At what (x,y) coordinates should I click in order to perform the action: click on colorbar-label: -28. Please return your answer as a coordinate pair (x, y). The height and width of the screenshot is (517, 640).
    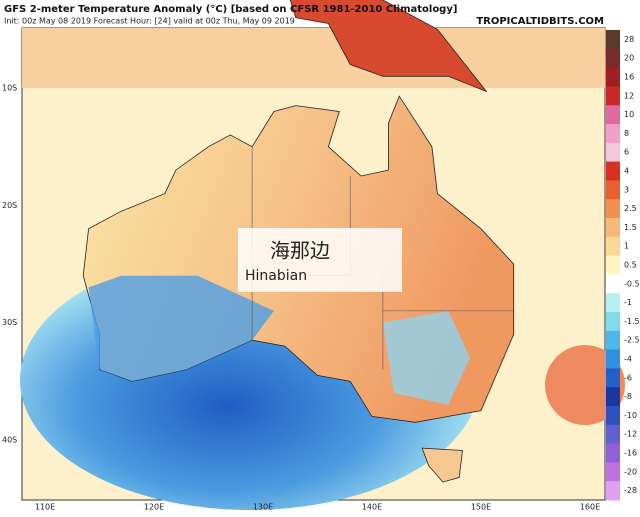
    Looking at the image, I should click on (630, 490).